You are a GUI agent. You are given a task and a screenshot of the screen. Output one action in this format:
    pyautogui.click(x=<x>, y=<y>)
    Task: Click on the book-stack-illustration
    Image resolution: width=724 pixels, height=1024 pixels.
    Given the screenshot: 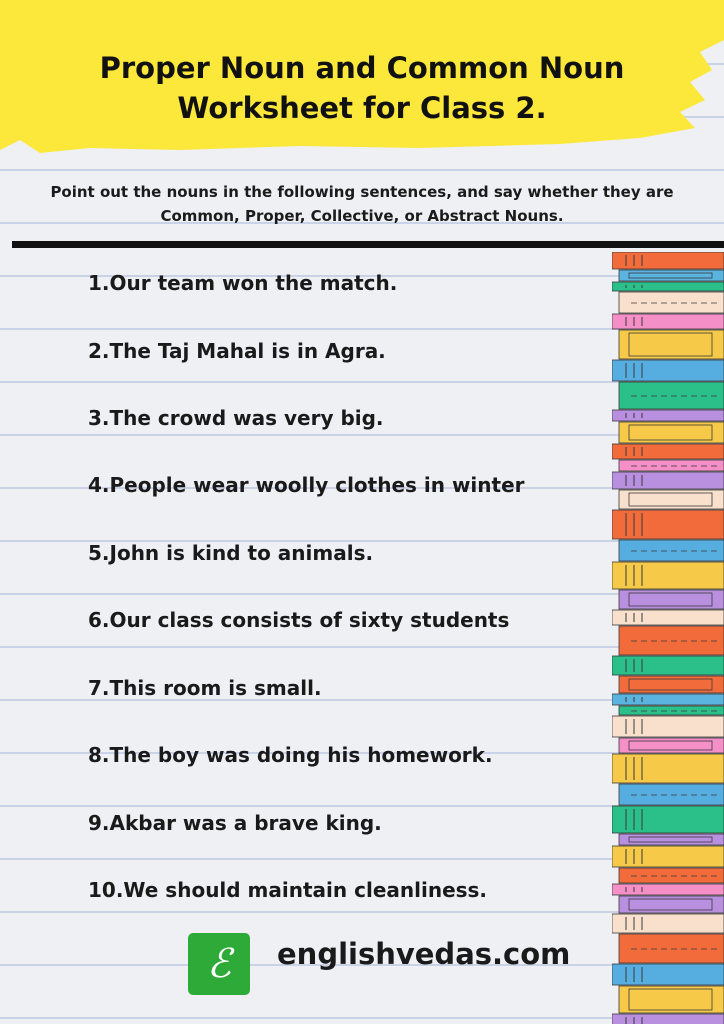 What is the action you would take?
    pyautogui.click(x=668, y=638)
    